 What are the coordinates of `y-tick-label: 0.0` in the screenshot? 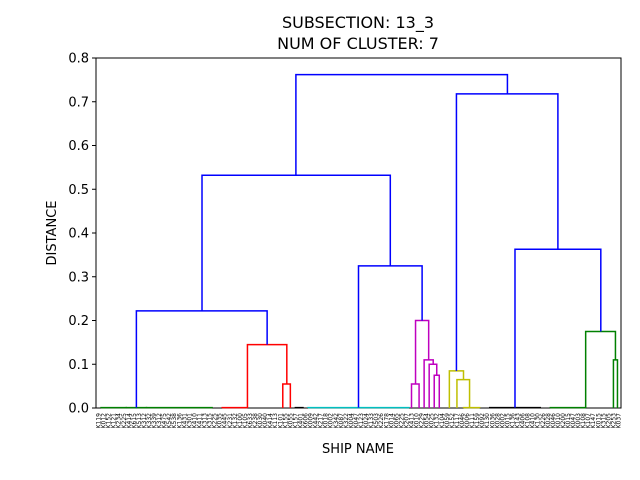 It's located at (78, 409).